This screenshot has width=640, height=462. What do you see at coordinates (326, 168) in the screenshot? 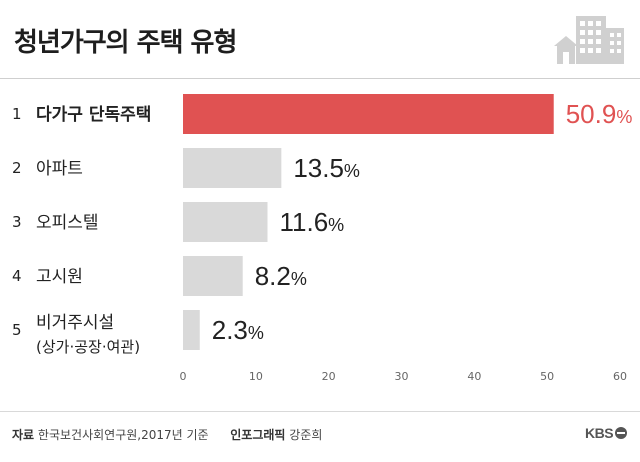
I see `value-label: 13.5%` at bounding box center [326, 168].